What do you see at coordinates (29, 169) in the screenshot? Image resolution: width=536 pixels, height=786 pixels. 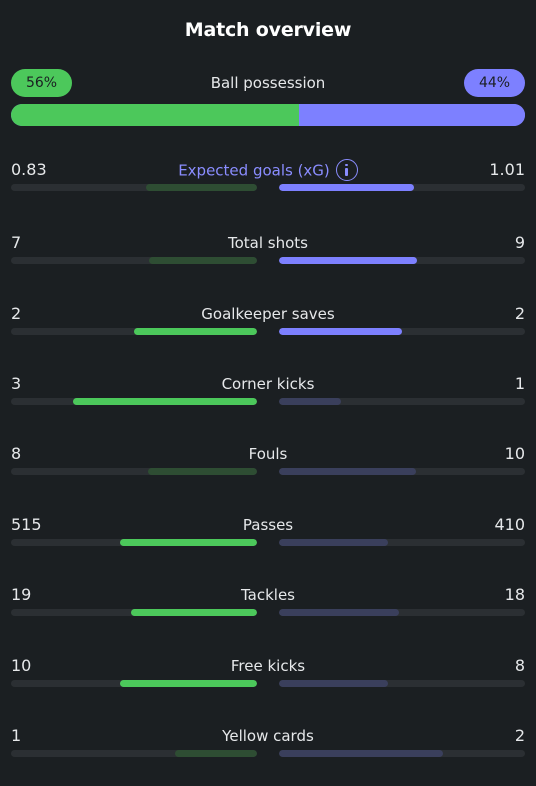 I see `home-stat-value: 0.83` at bounding box center [29, 169].